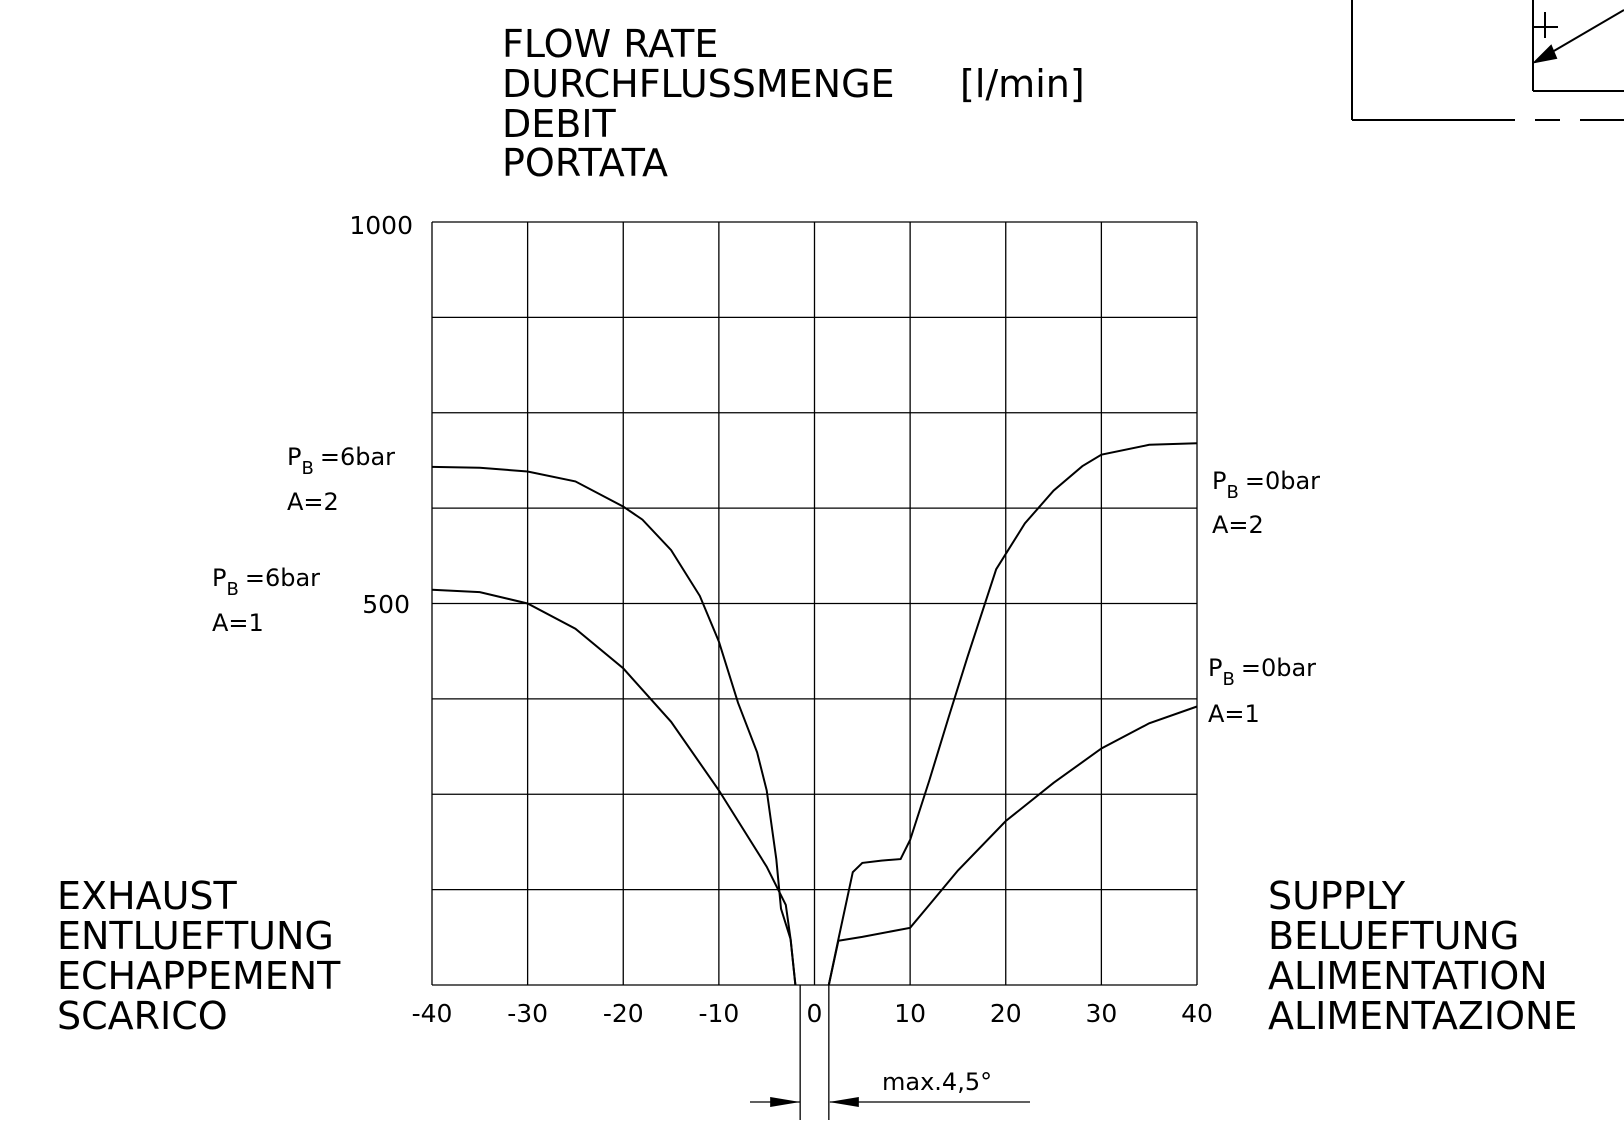 This screenshot has width=1624, height=1127. I want to click on series-label-pb0-a2: PB =0bar A=2, so click(1266, 503).